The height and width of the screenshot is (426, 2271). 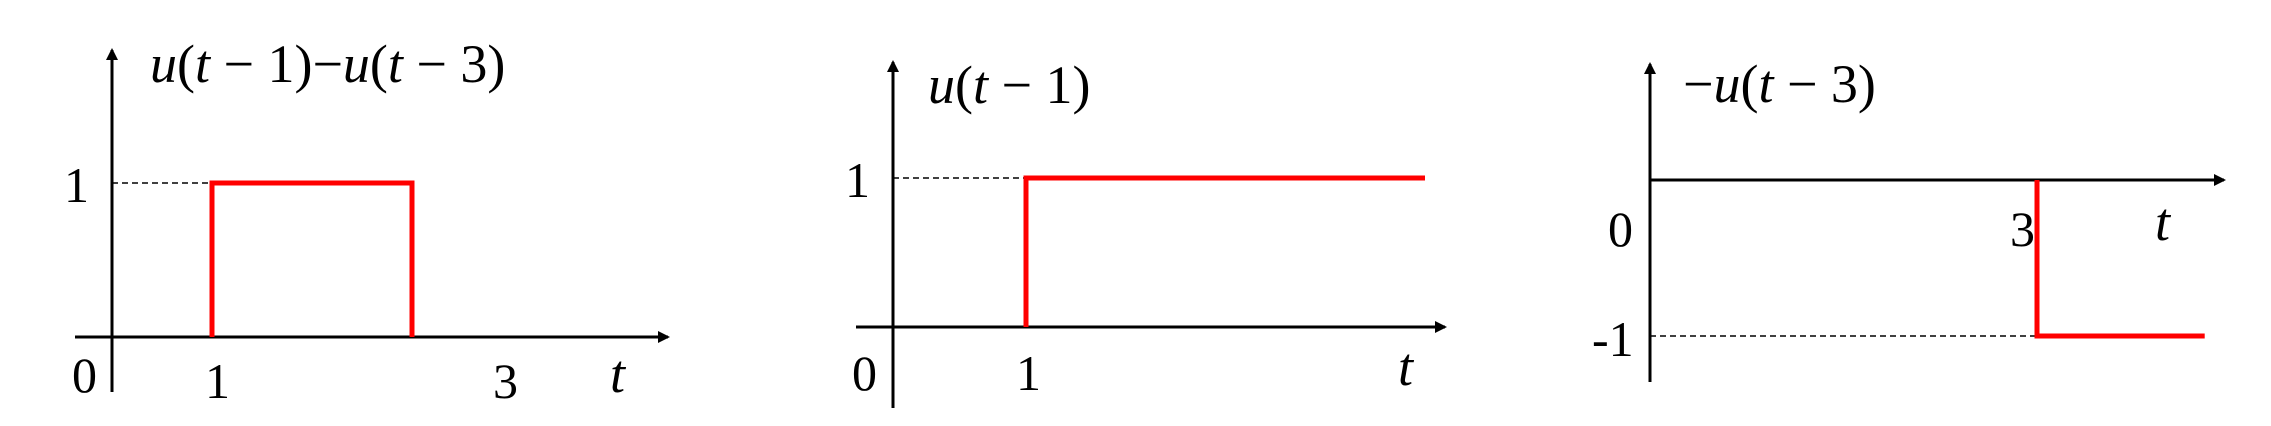 I want to click on chart-title: u(t − 1)−u(t − 3), so click(x=327, y=64).